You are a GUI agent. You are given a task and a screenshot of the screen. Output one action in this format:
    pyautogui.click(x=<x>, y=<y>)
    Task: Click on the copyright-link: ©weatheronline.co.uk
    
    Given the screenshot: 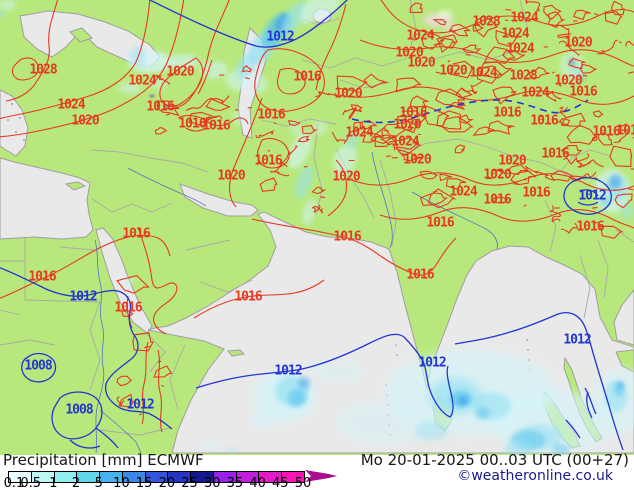 What is the action you would take?
    pyautogui.click(x=535, y=476)
    